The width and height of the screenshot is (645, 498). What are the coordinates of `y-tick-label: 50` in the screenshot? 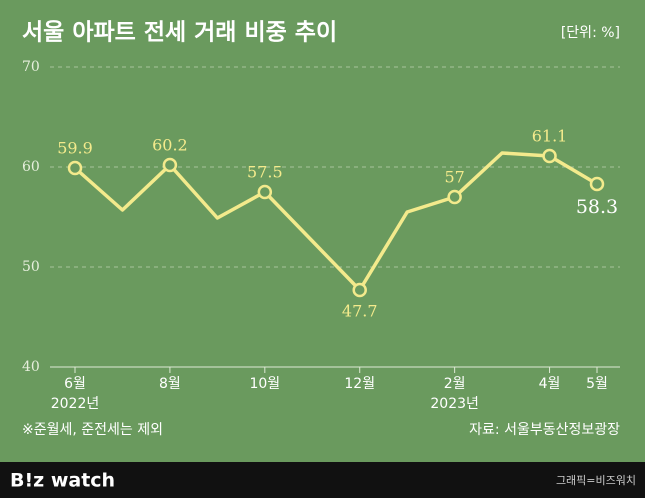 It's located at (31, 267).